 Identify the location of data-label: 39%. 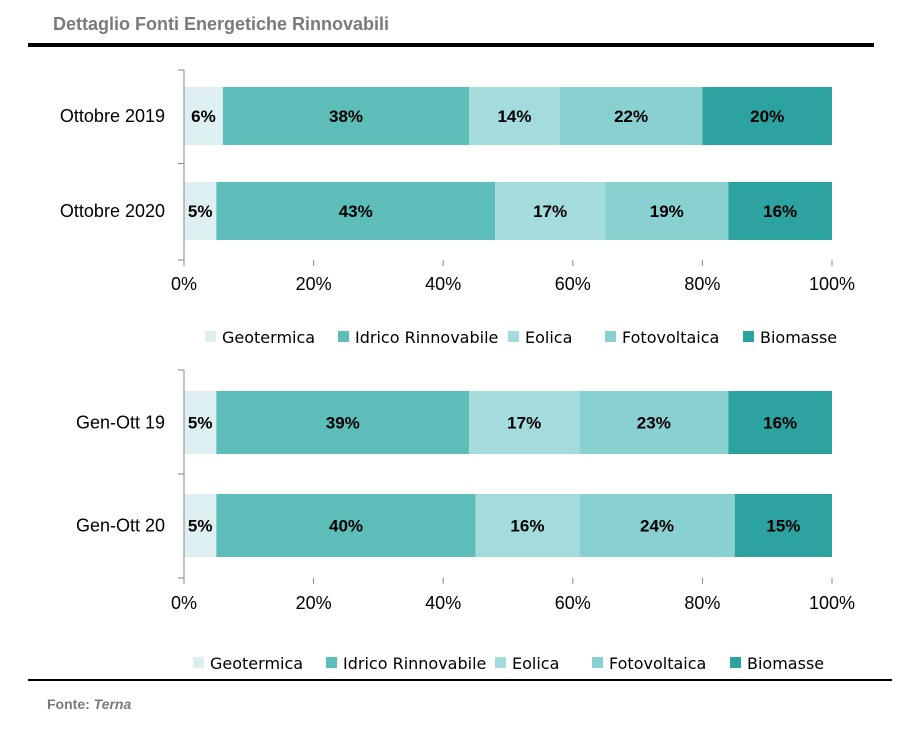
(343, 423).